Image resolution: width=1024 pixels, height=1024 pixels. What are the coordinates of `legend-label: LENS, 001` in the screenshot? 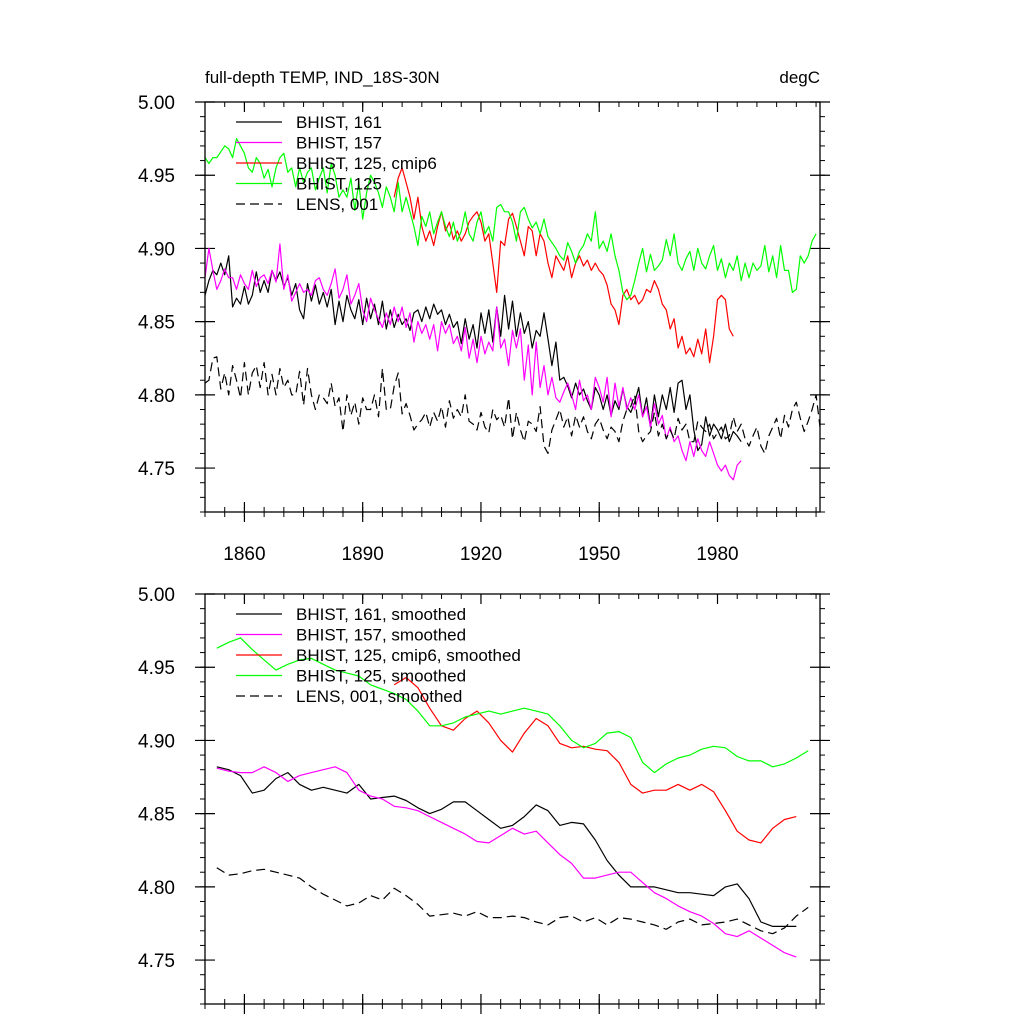 It's located at (337, 204).